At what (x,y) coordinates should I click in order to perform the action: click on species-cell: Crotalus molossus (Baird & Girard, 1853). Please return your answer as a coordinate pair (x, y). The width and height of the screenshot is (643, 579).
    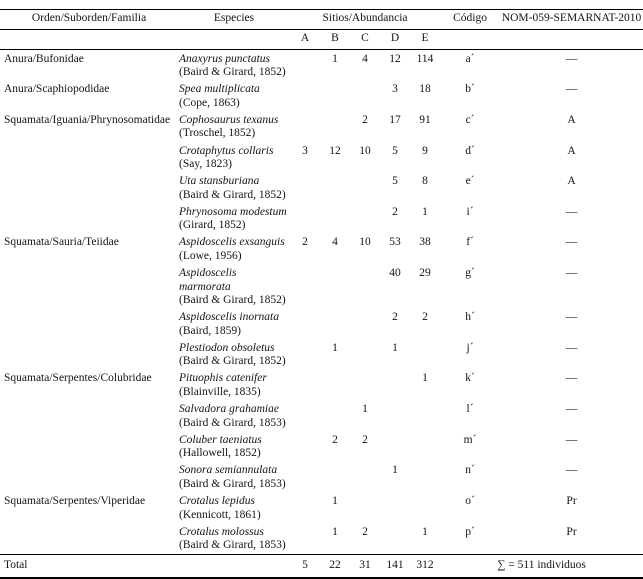
    Looking at the image, I should click on (234, 538).